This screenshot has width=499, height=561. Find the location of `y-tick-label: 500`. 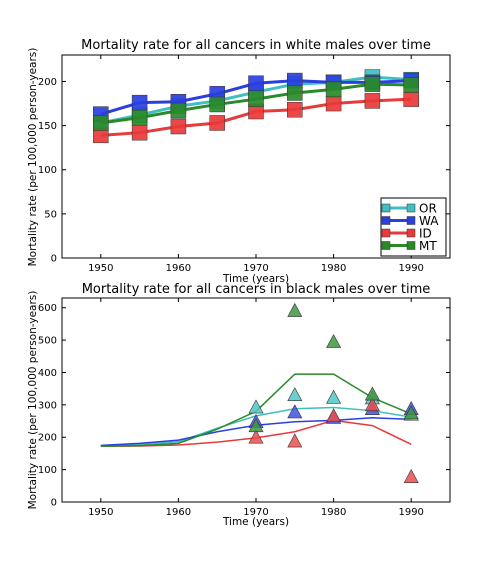

y-tick-label: 500 is located at coordinates (47, 341).